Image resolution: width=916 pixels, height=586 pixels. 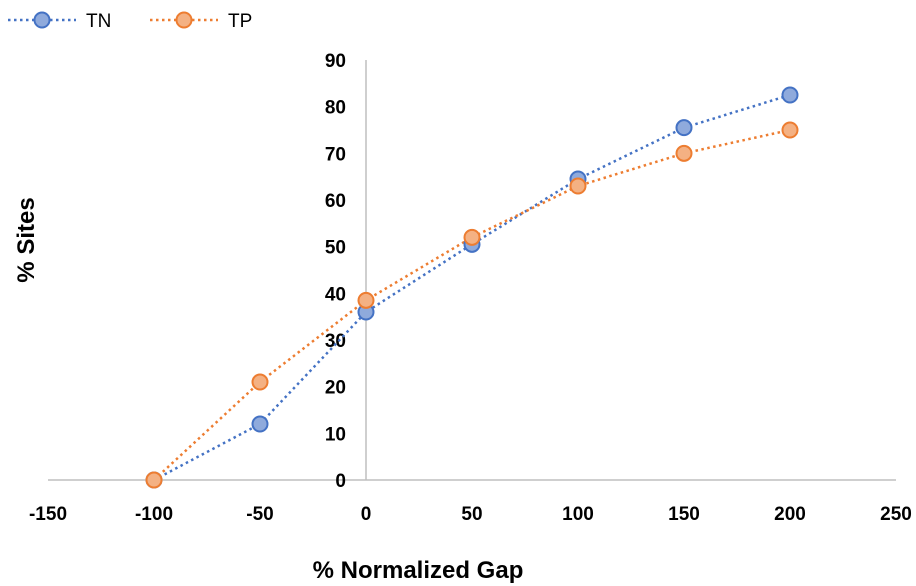 I want to click on legend-label-tn: TN, so click(x=98, y=21).